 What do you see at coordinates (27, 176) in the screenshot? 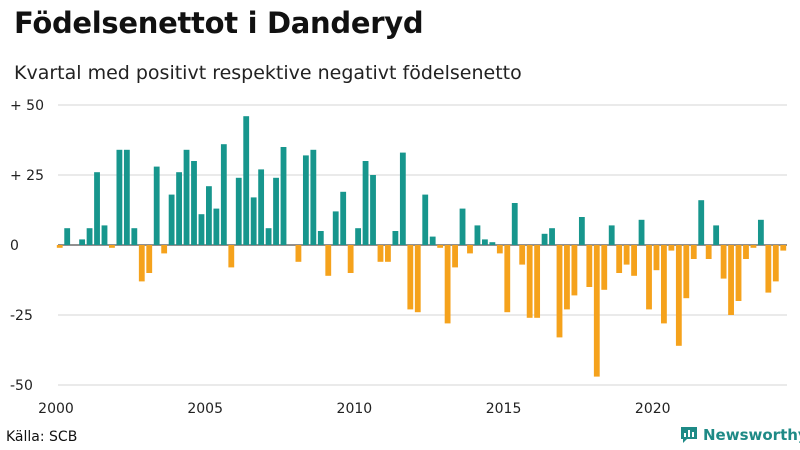
I see `y-tick-label: + 25` at bounding box center [27, 176].